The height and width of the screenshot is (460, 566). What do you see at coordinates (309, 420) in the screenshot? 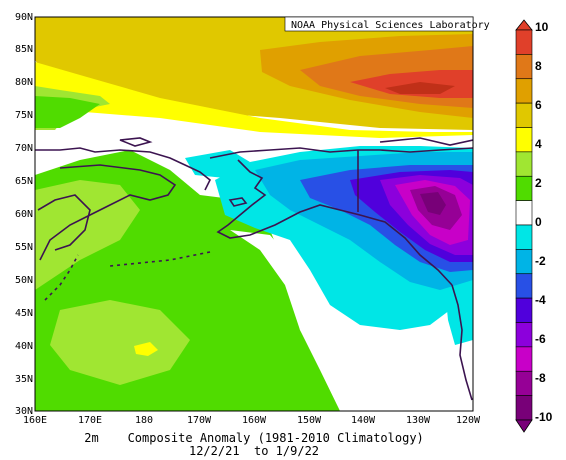
I see `lon-label-150w: 150W` at bounding box center [309, 420].